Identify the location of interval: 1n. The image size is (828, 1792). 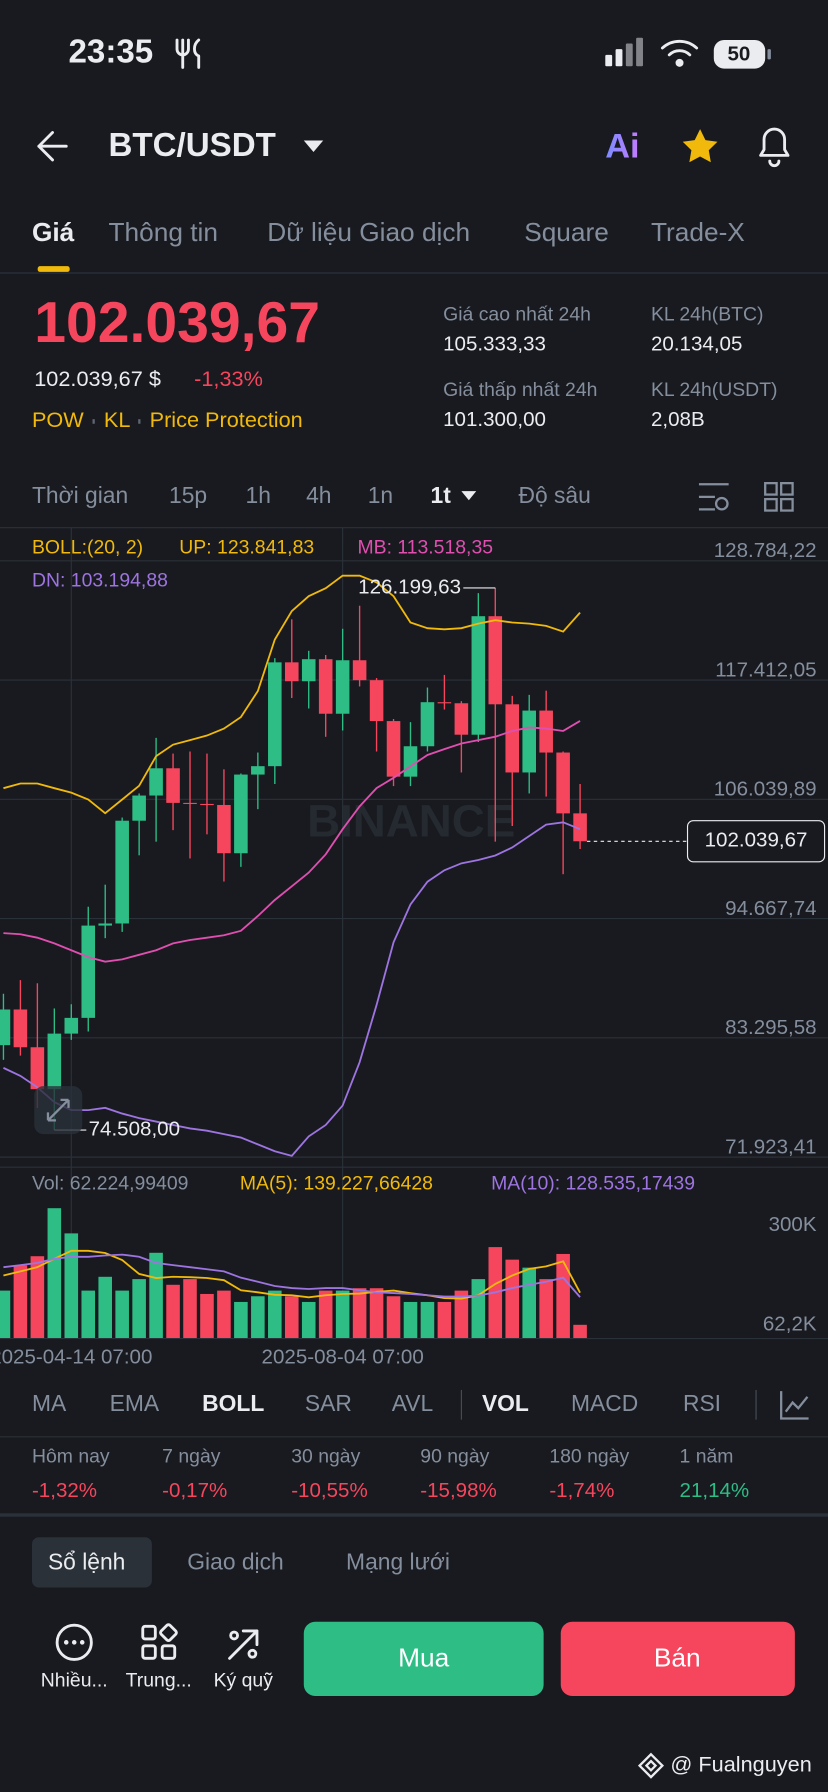
(380, 495).